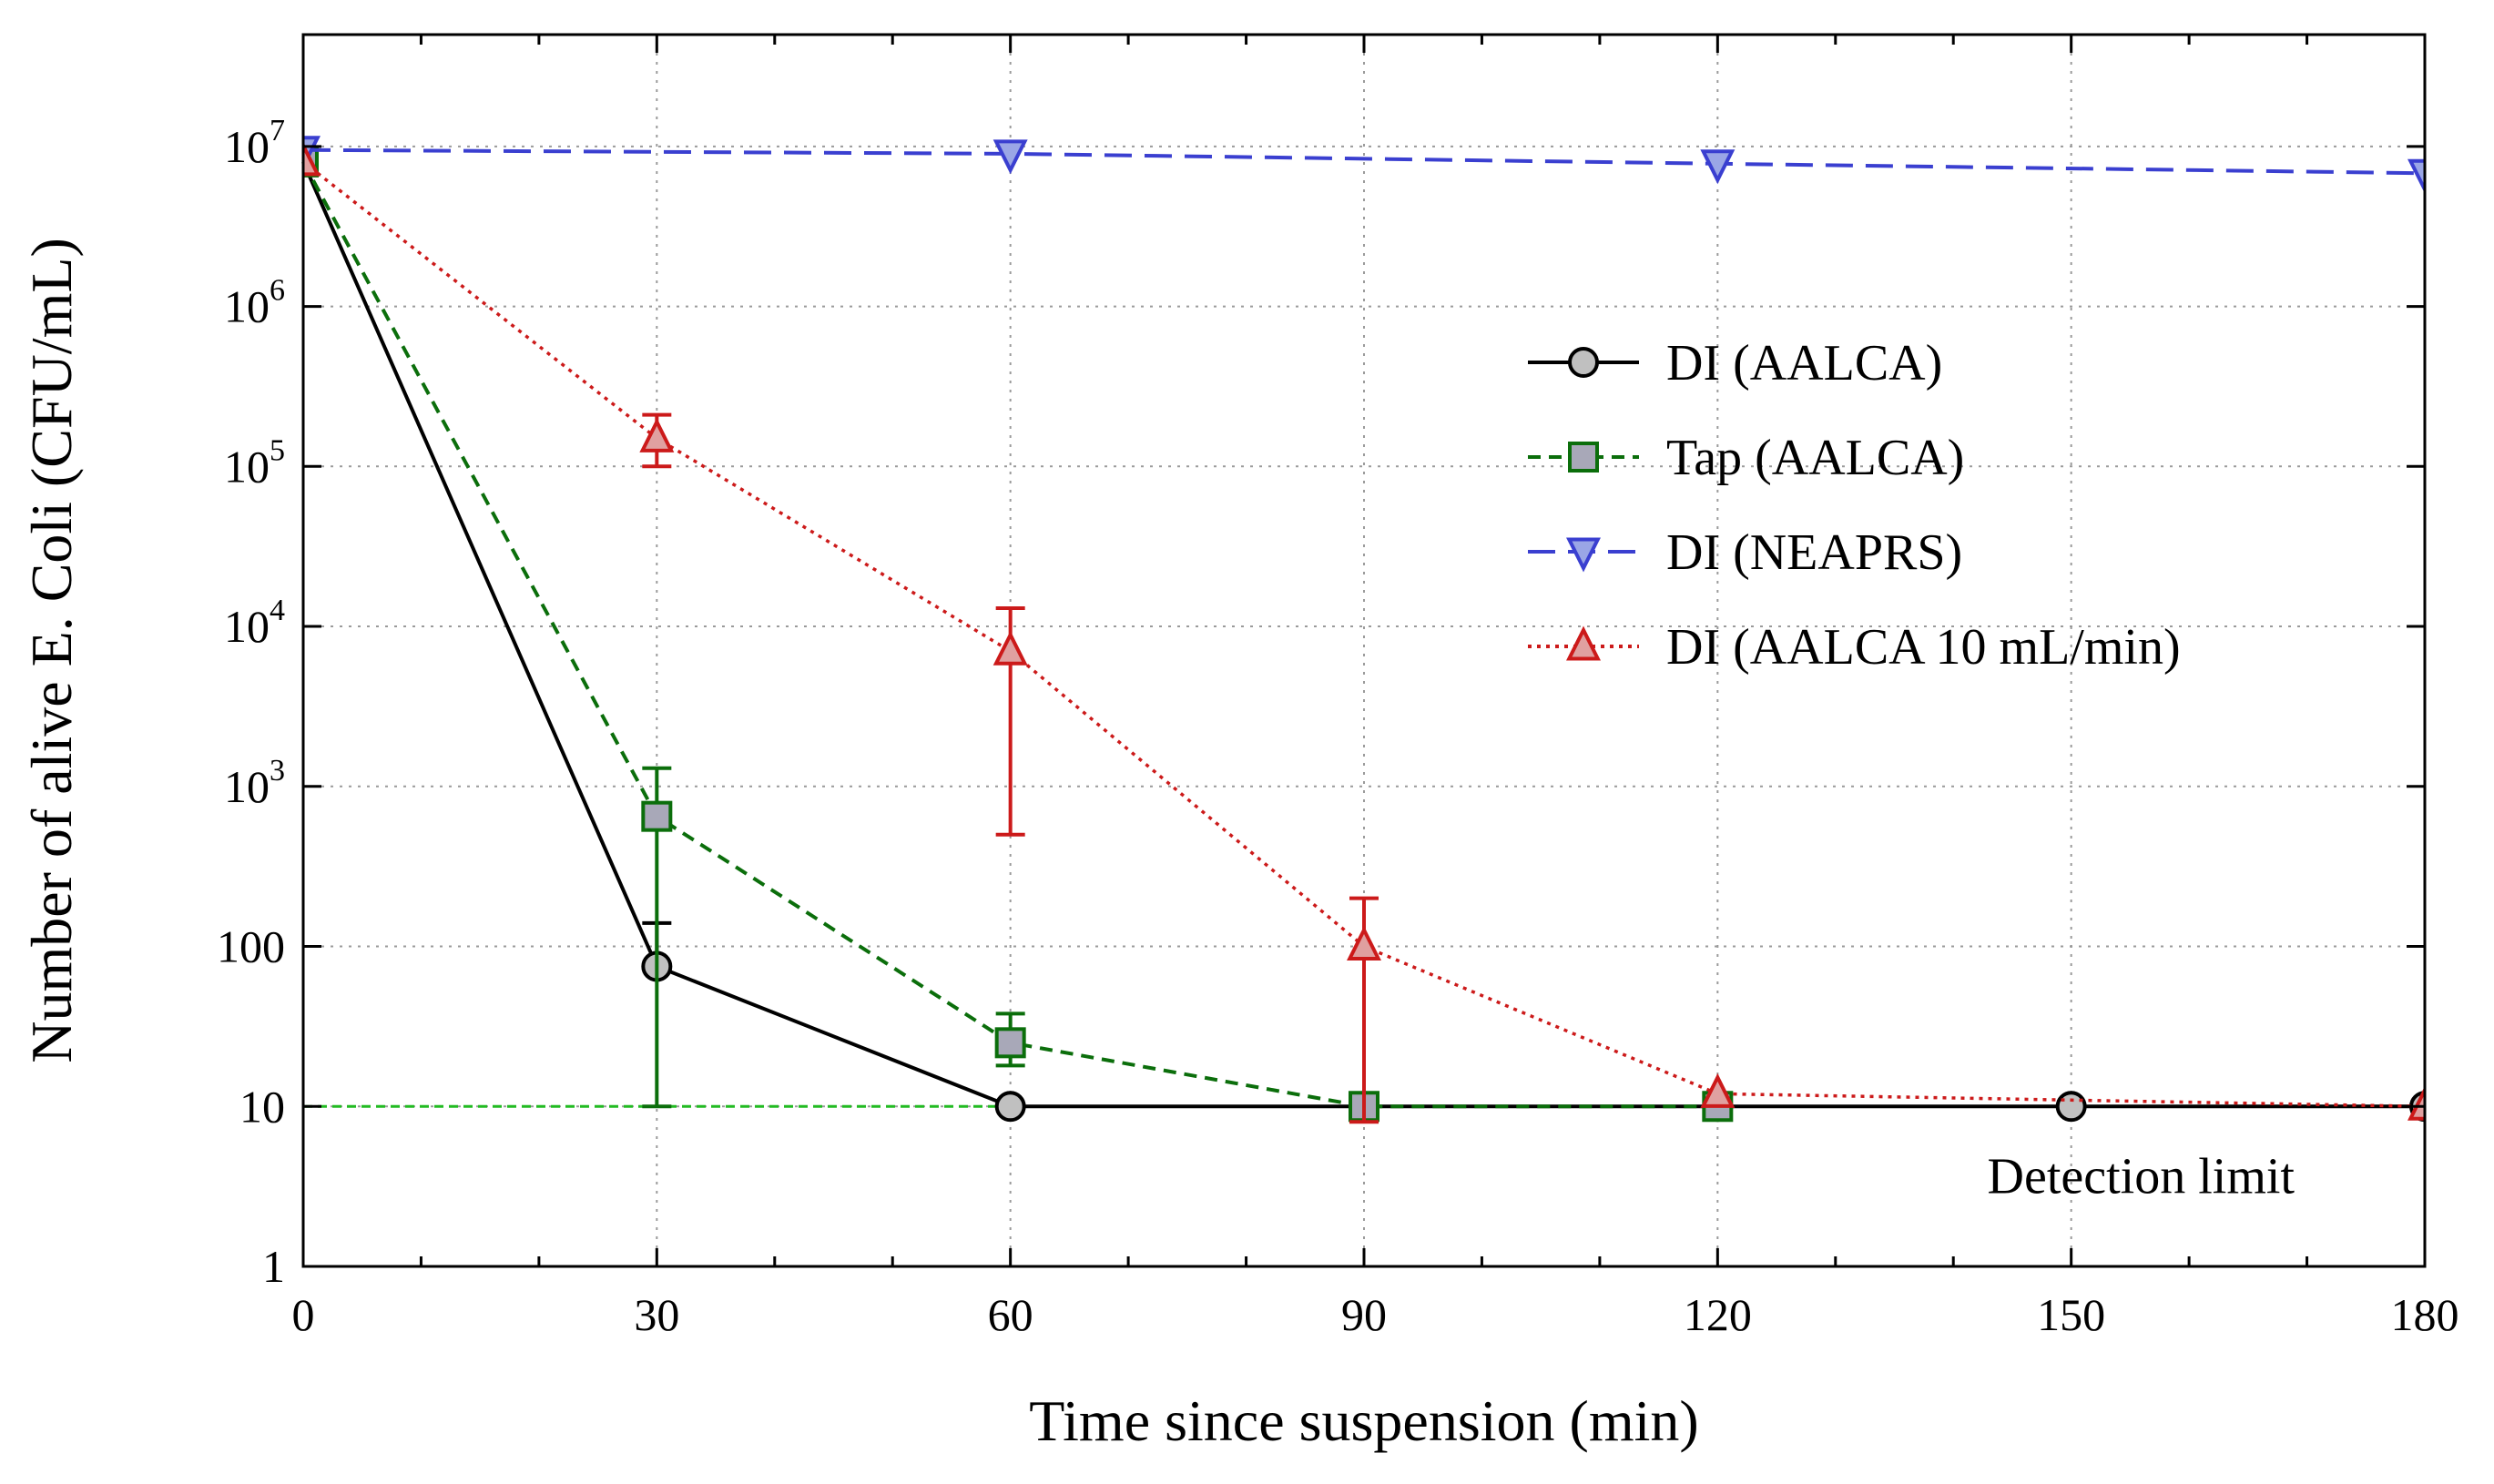 The image size is (2494, 1484). Describe the element at coordinates (274, 1266) in the screenshot. I see `y-tick-label: 1` at that location.